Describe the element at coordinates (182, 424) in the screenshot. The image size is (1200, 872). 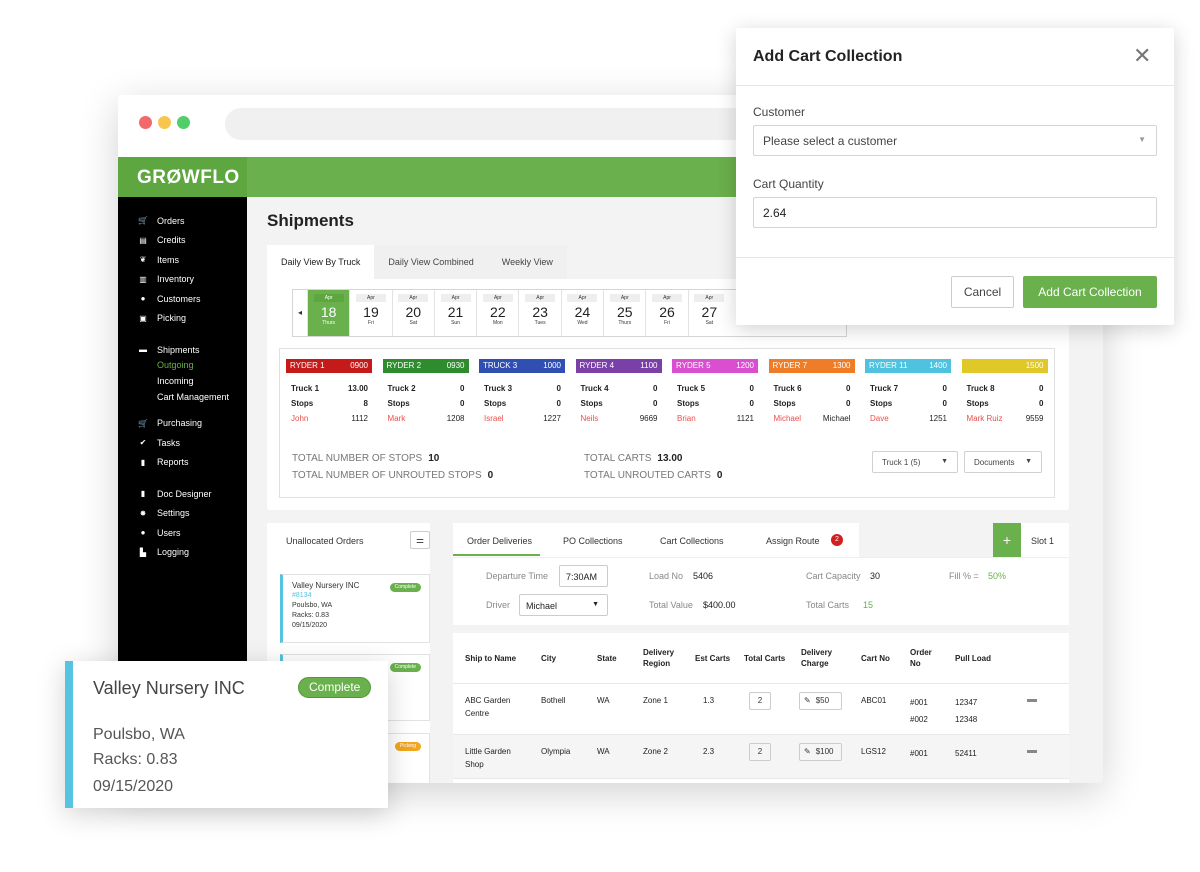
I see `sidebar-item-purchasing: 🛒 Purchasing` at that location.